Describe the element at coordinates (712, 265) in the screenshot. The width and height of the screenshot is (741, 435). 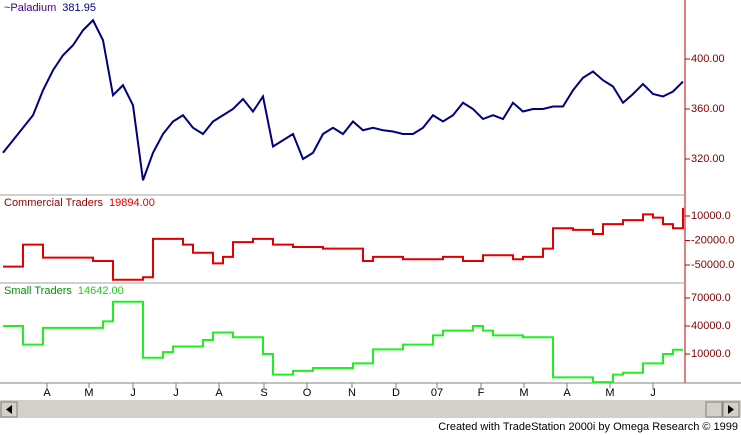
I see `y-tick-label: -50000.0` at that location.